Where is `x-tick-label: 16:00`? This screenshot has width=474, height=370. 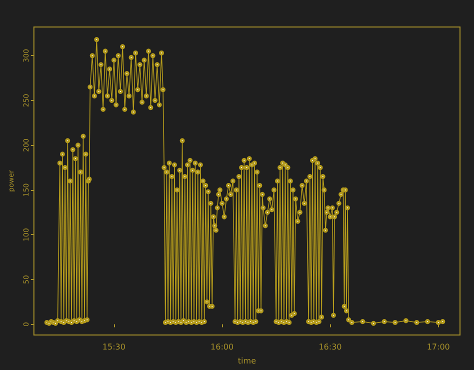 x-tick-label: 16:00 is located at coordinates (222, 347).